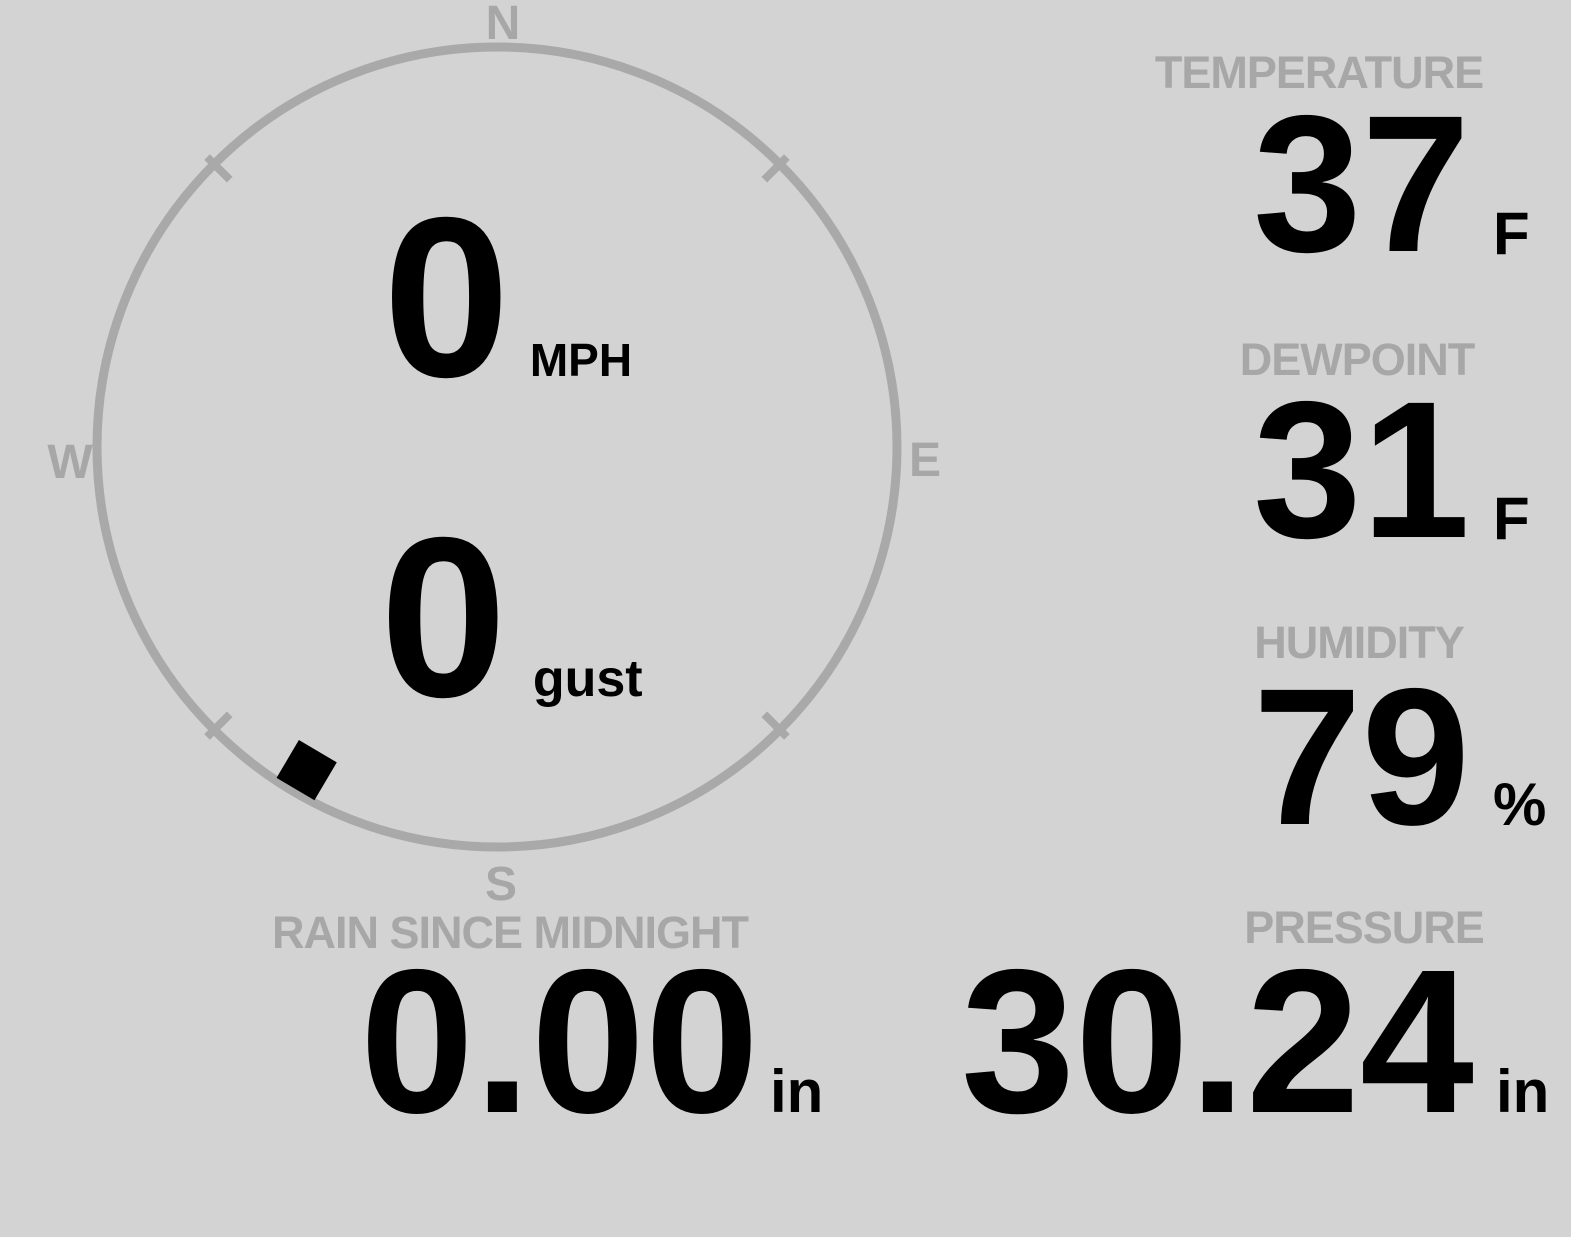 This screenshot has width=1571, height=1237. I want to click on pressure-unit: in, so click(1523, 1091).